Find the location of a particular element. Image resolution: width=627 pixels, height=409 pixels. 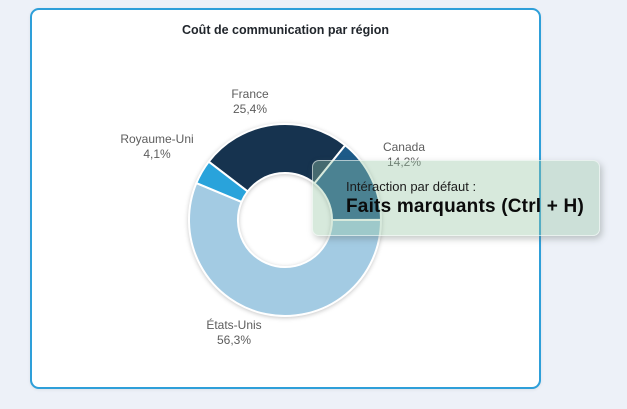

slice-label-name: France is located at coordinates (250, 94).